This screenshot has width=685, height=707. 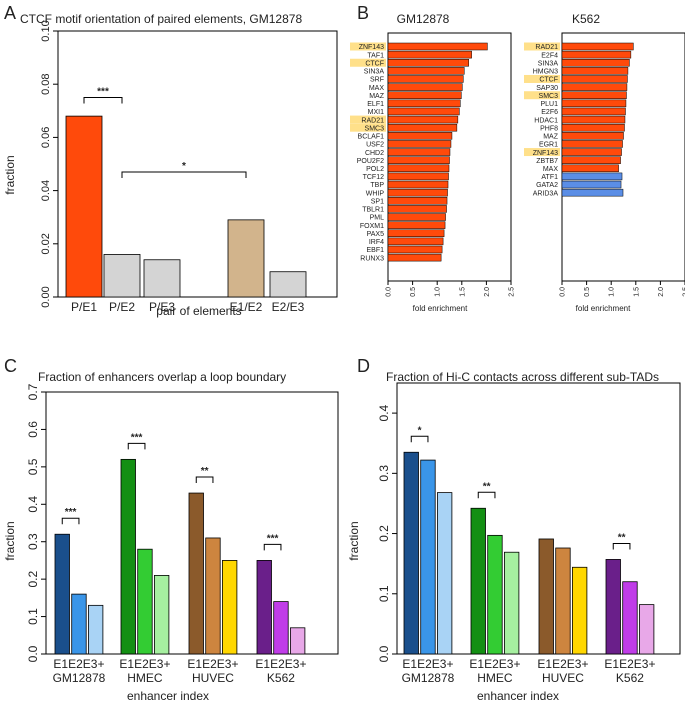 I want to click on chart-b-left-category-label: POU2F2, so click(x=370, y=161).